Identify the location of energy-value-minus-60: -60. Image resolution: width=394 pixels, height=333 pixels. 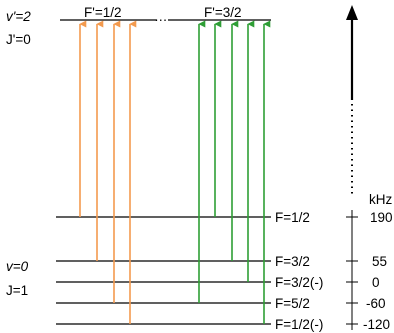
(376, 303).